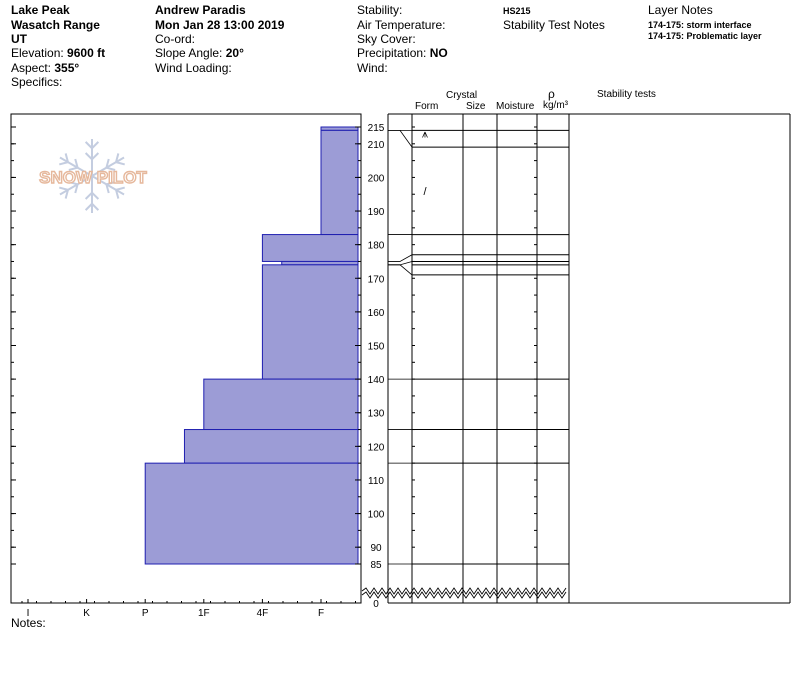 The image size is (800, 676). Describe the element at coordinates (145, 613) in the screenshot. I see `hardness-tick-label-2: P` at that location.